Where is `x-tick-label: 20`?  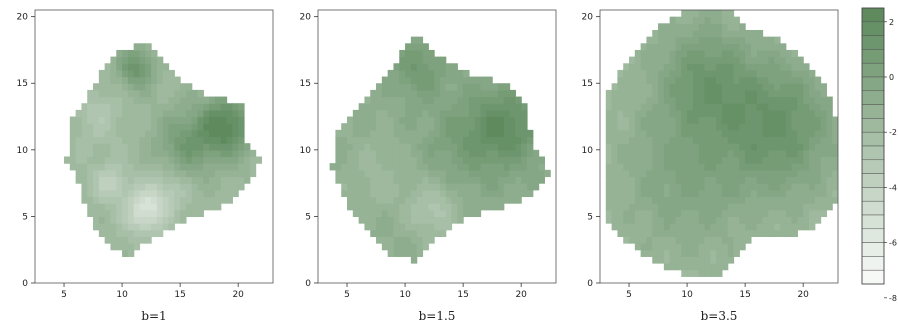 x-tick-label: 20 is located at coordinates (521, 295).